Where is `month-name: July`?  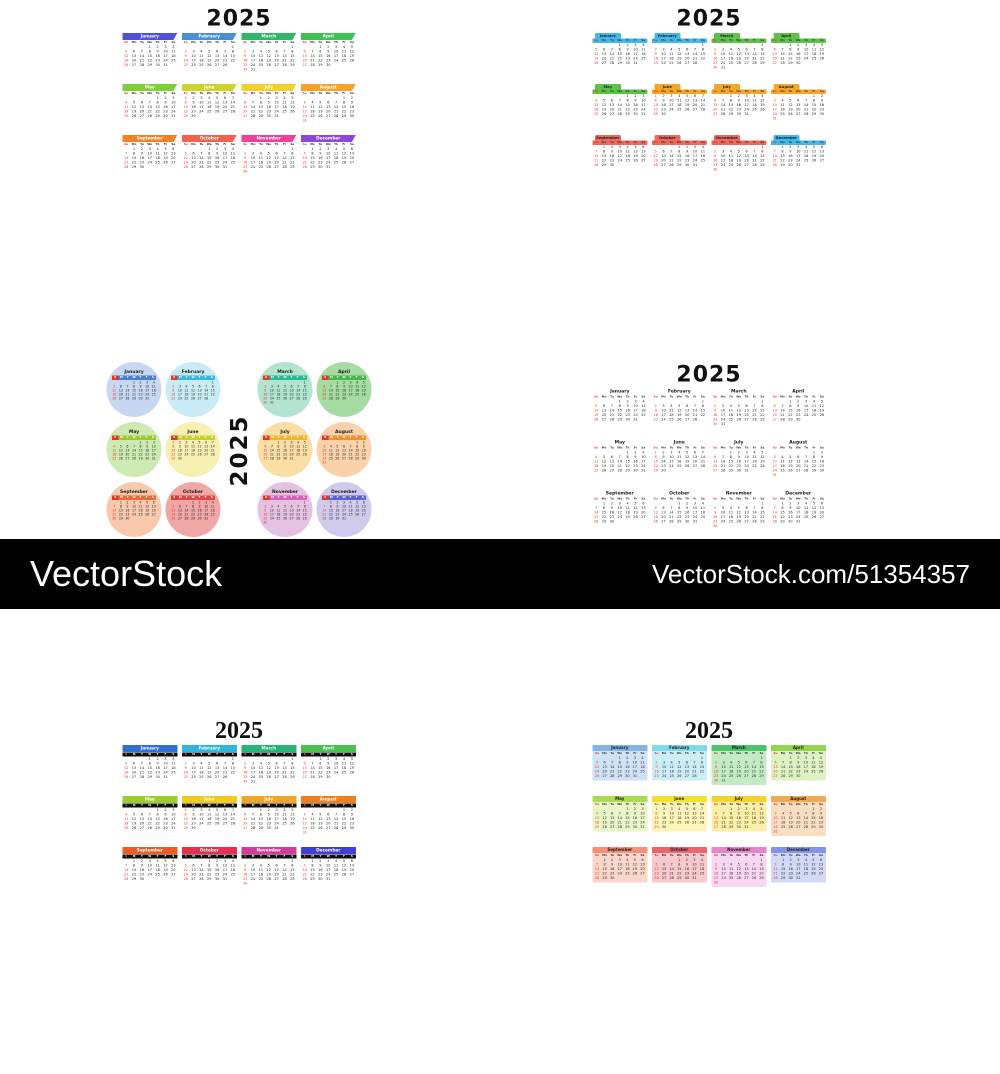
month-name: July is located at coordinates (738, 443).